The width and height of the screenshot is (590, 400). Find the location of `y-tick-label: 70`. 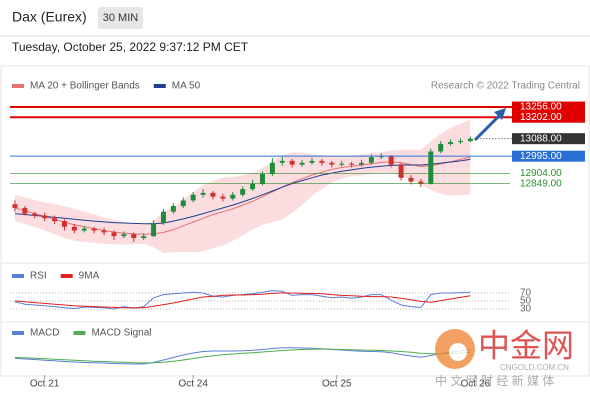

y-tick-label: 70 is located at coordinates (526, 293).